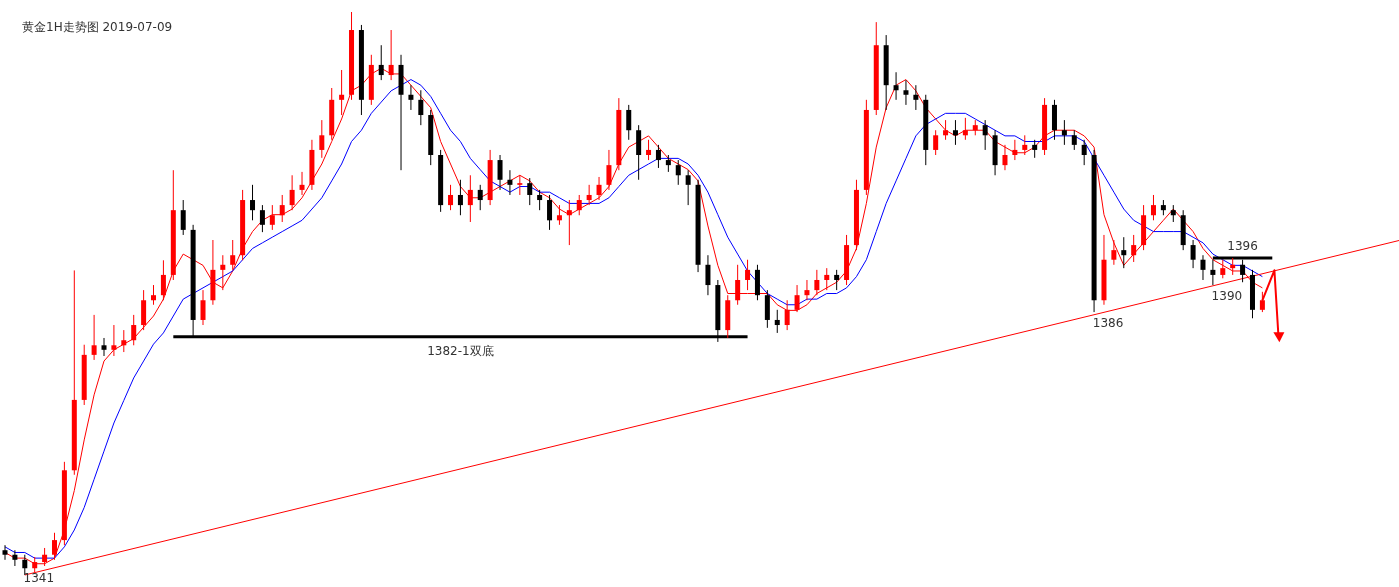 The image size is (1399, 587). Describe the element at coordinates (39, 578) in the screenshot. I see `text: 1341` at that location.